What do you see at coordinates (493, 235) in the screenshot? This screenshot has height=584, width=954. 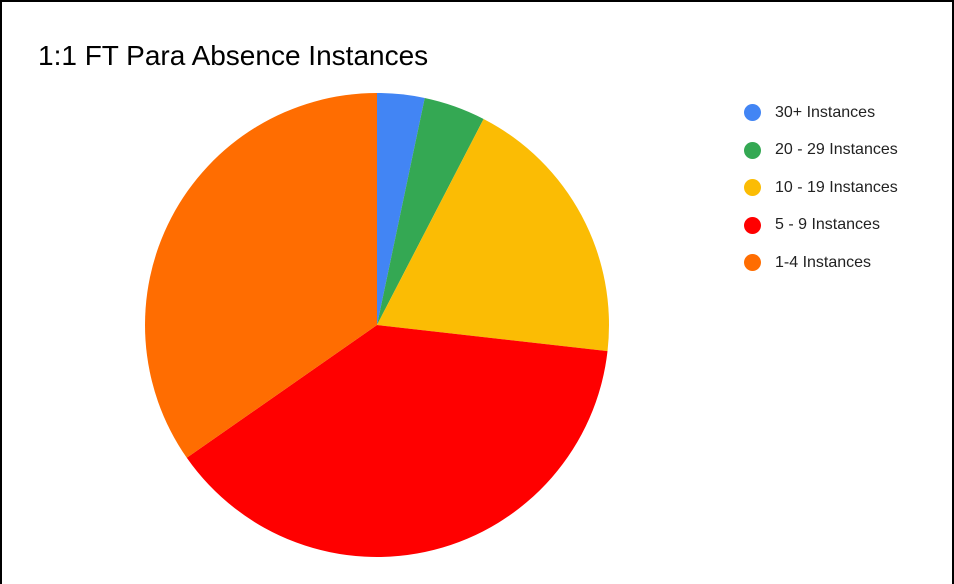 I see `pie-slice-10-19-instances` at bounding box center [493, 235].